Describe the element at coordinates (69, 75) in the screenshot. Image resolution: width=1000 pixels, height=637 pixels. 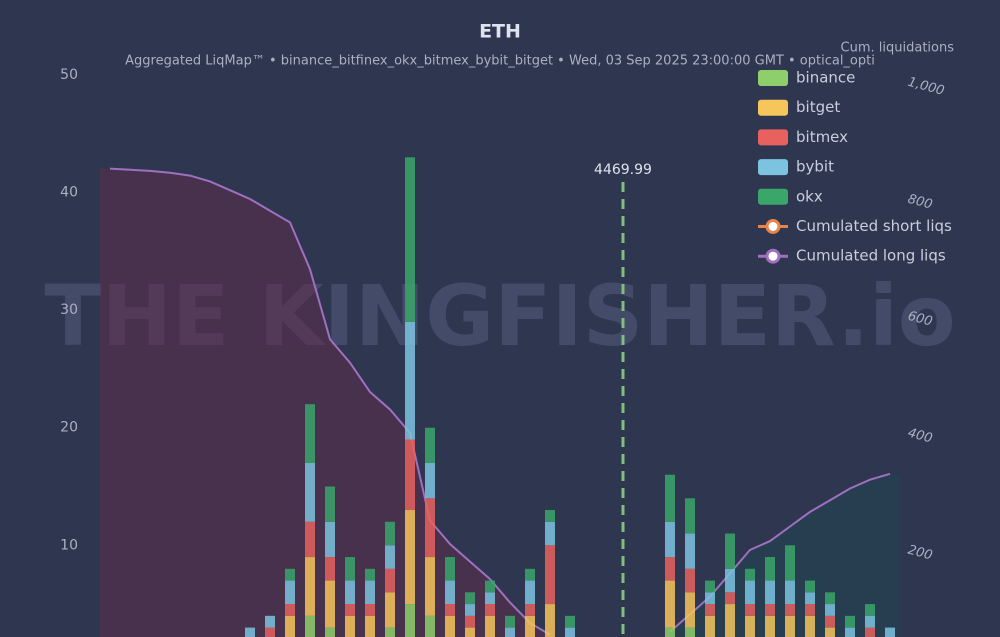
I see `y-tick-label: 50` at that location.